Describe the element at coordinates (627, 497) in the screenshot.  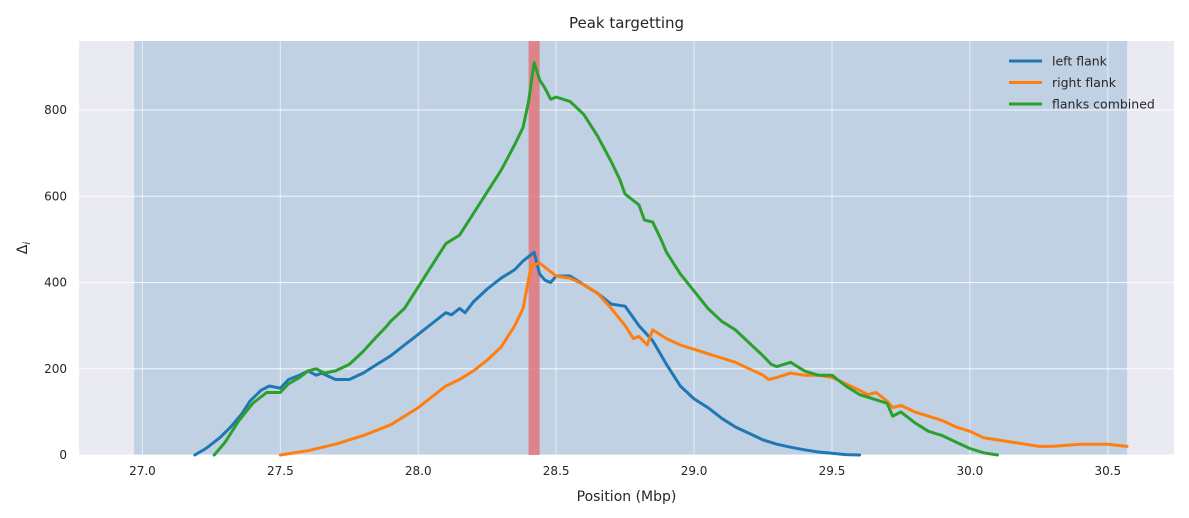
I see `x-axis-label: Position (Mbp)` at that location.